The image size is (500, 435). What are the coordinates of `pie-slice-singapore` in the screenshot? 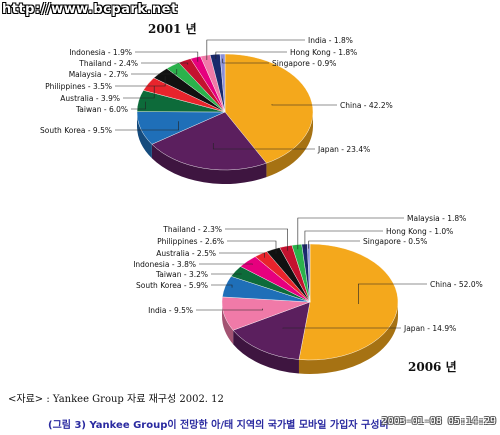 It's located at (222, 83).